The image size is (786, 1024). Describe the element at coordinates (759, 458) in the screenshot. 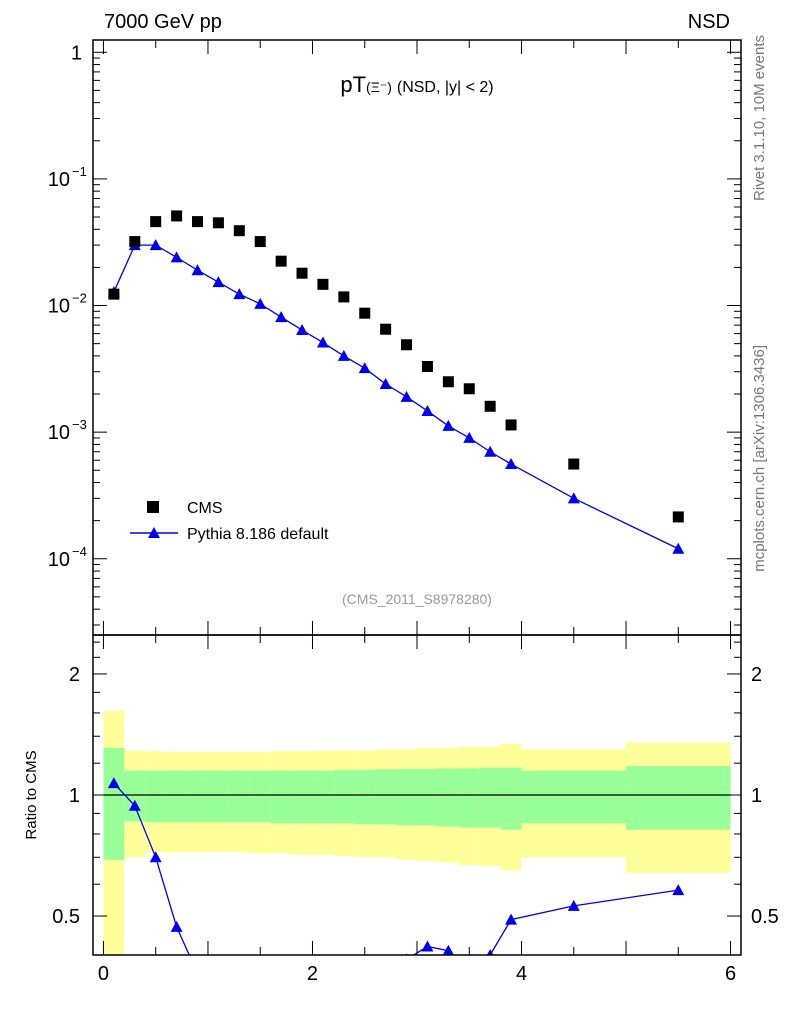

I see `mcplots-label: mcplots.cern.ch [arXiv:1306.3436]` at that location.